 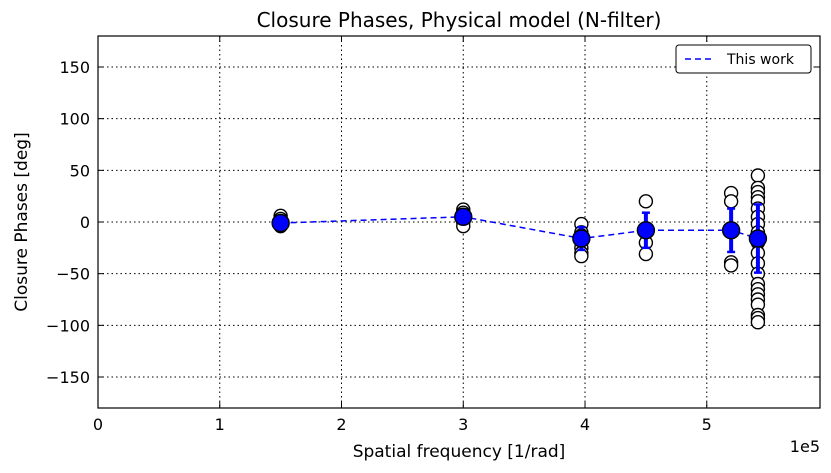 What do you see at coordinates (760, 60) in the screenshot?
I see `legend-label-this-work: This work` at bounding box center [760, 60].